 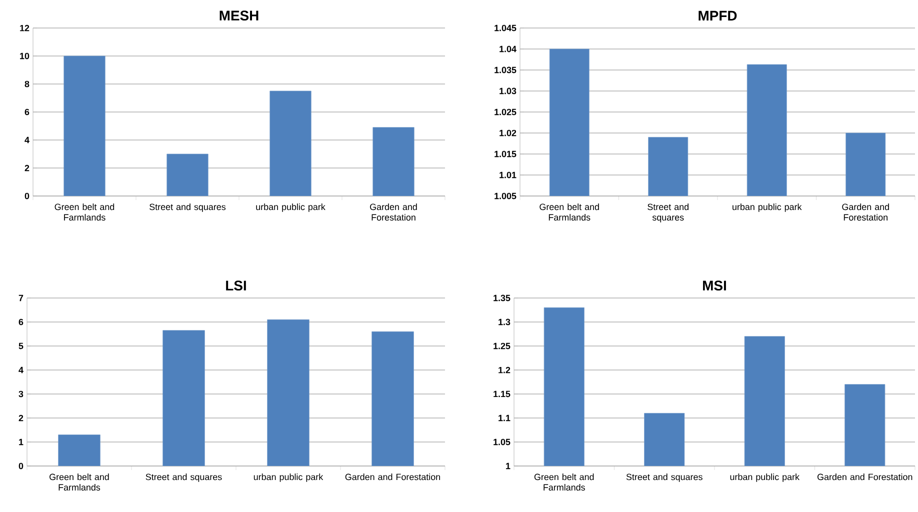 I want to click on y-tick-label: 1.05, so click(x=502, y=442).